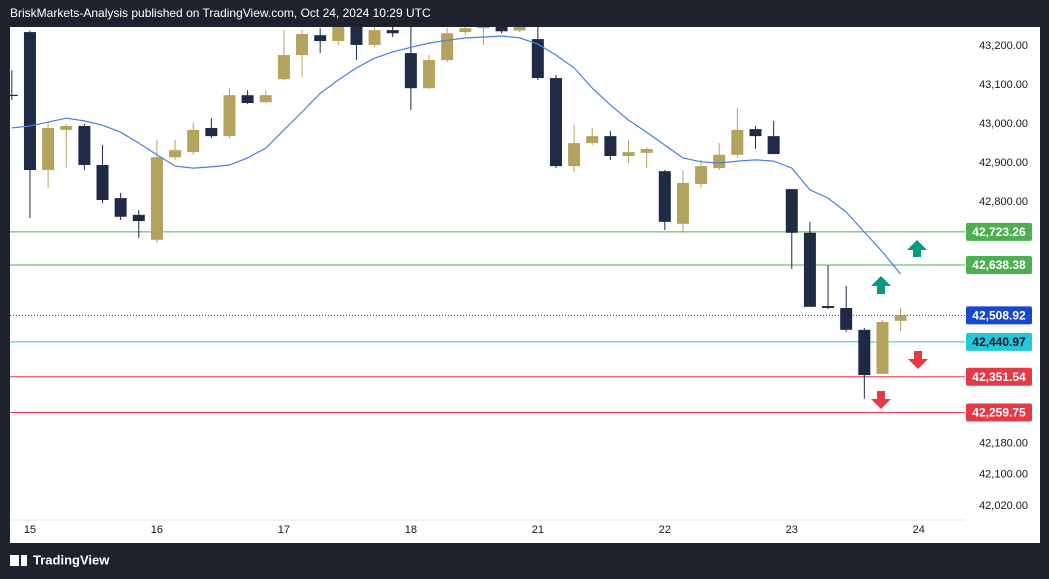 This screenshot has height=579, width=1049. What do you see at coordinates (1003, 124) in the screenshot?
I see `y-tick-label: 43,000.00` at bounding box center [1003, 124].